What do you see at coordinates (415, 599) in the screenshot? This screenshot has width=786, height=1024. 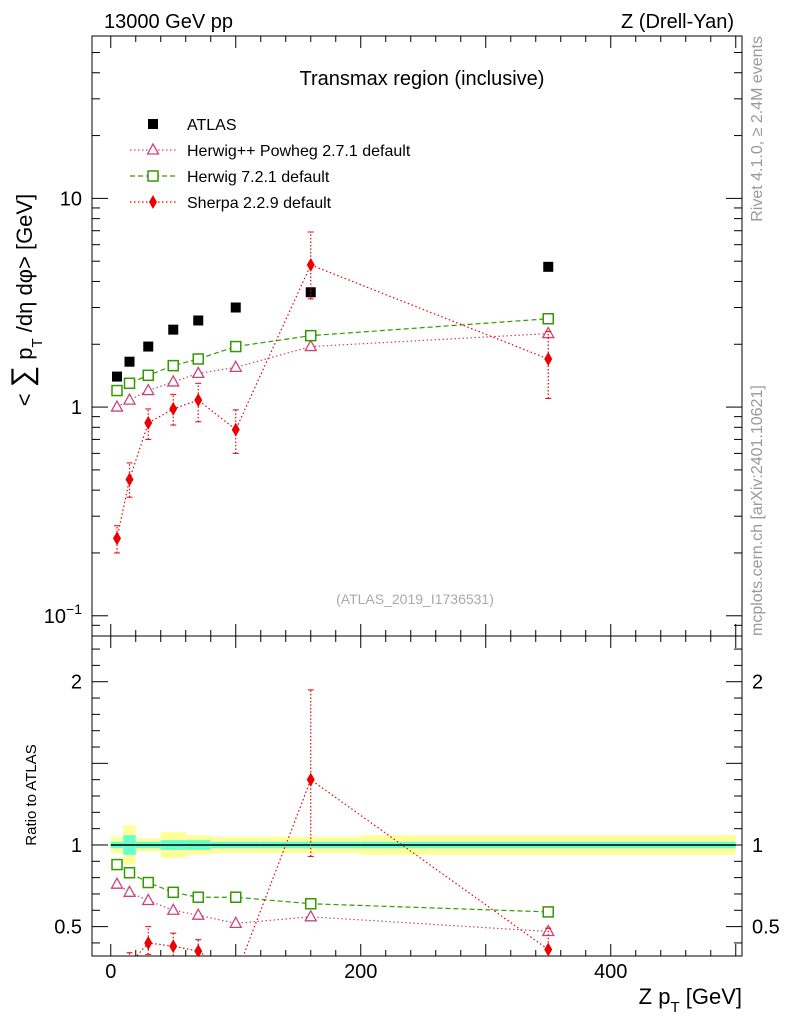 I see `watermark-label: (ATLAS_2019_I1736531)` at bounding box center [415, 599].